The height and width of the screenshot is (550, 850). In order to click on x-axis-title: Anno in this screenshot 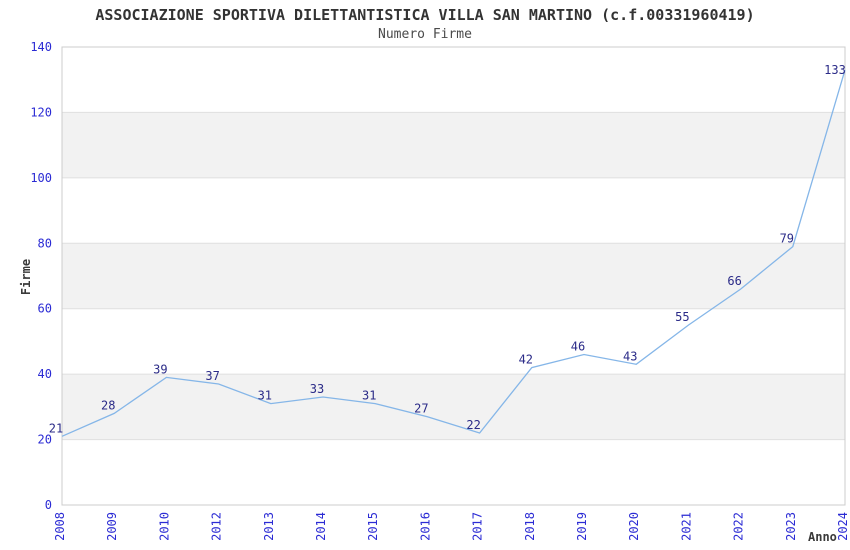, I will do `click(822, 537)`.